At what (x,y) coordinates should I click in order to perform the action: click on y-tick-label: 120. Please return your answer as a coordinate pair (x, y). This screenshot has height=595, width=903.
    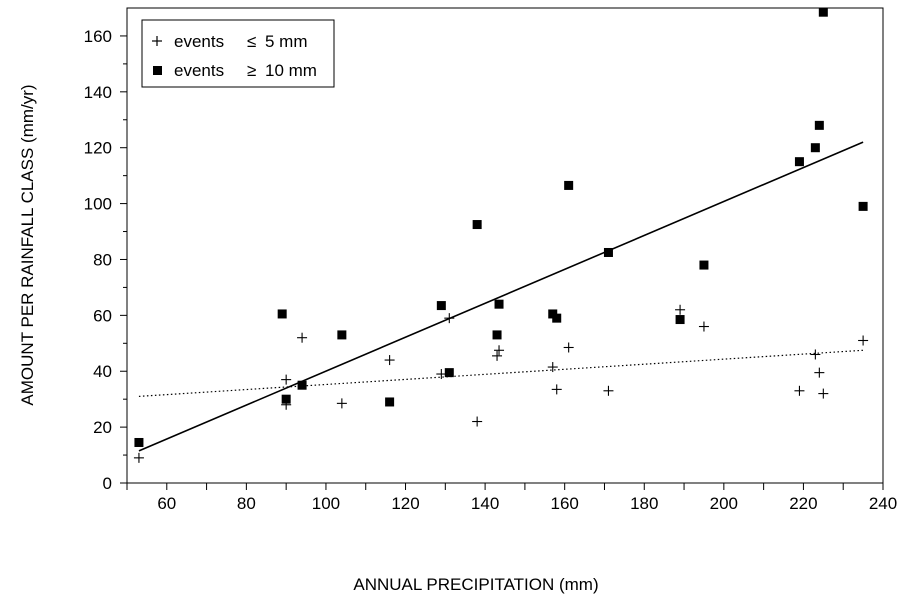
    Looking at the image, I should click on (98, 148).